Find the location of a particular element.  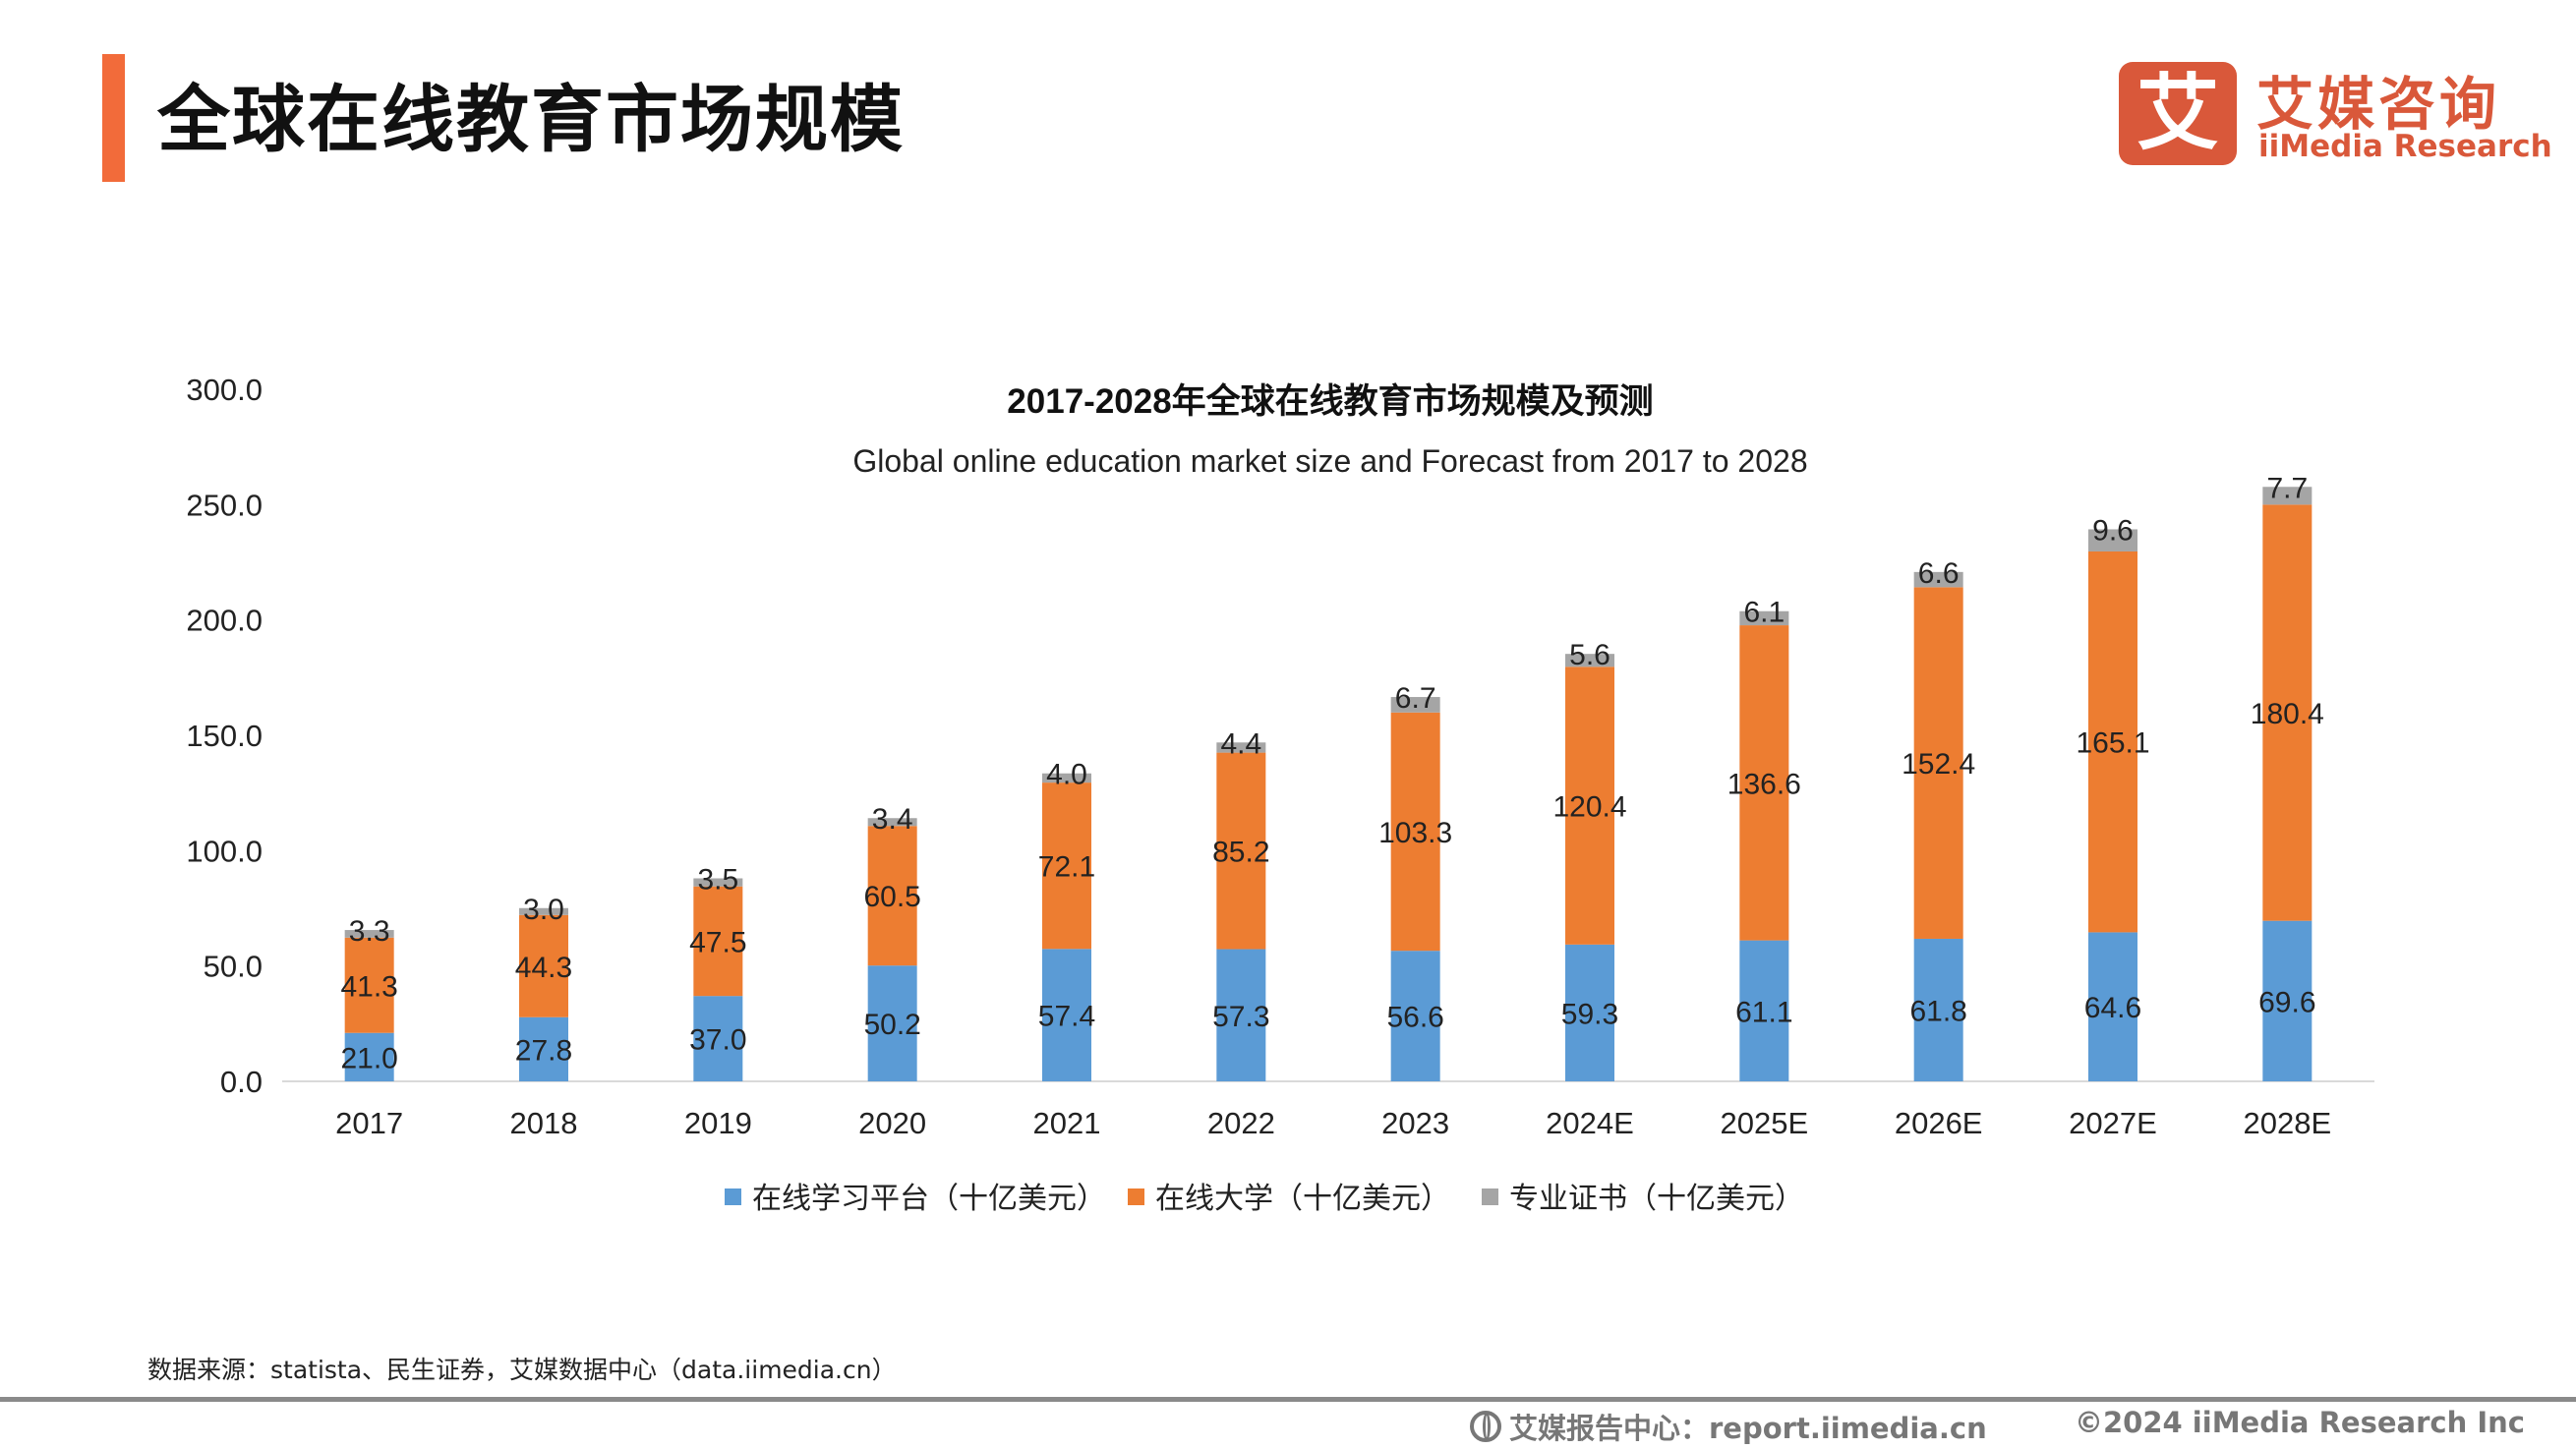

y-tick-label: 50.0 is located at coordinates (233, 967).